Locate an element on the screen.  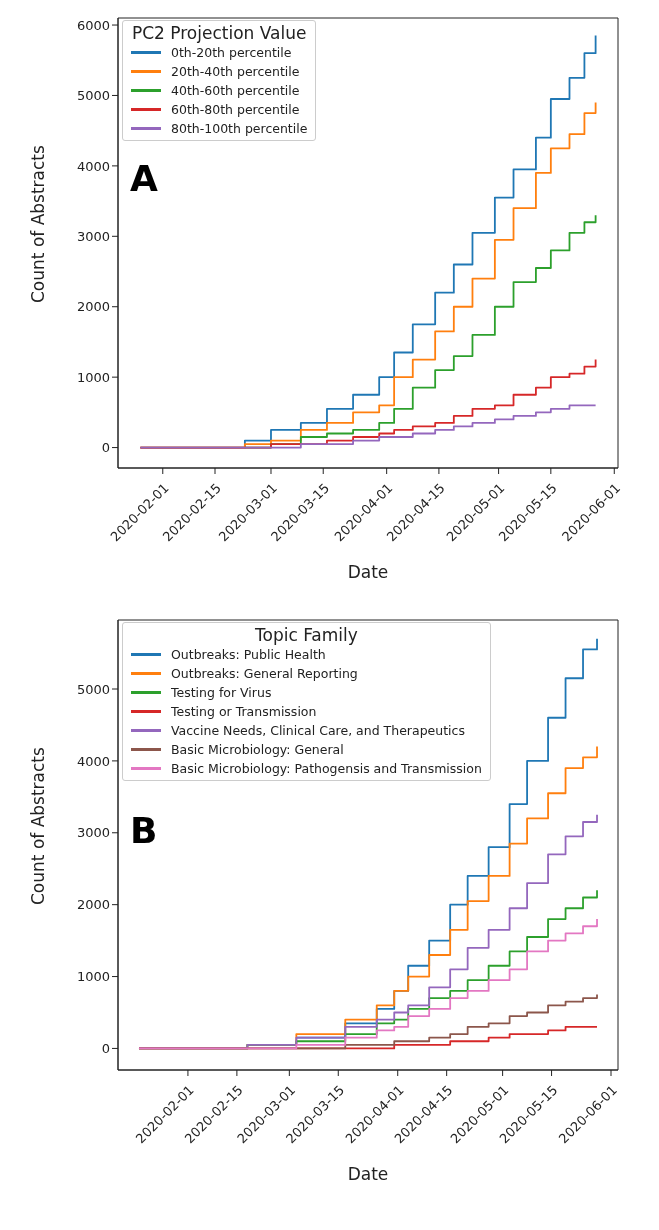
legend-label: Outbreaks: General Reporting is located at coordinates (264, 674).